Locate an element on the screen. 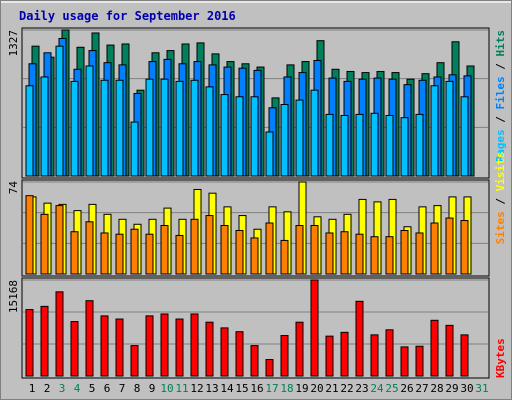  legend-sites-visits: Sites / Visits is located at coordinates (500, 198).